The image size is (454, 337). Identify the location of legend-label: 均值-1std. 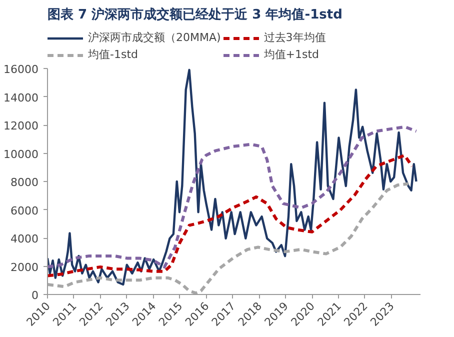
(113, 54).